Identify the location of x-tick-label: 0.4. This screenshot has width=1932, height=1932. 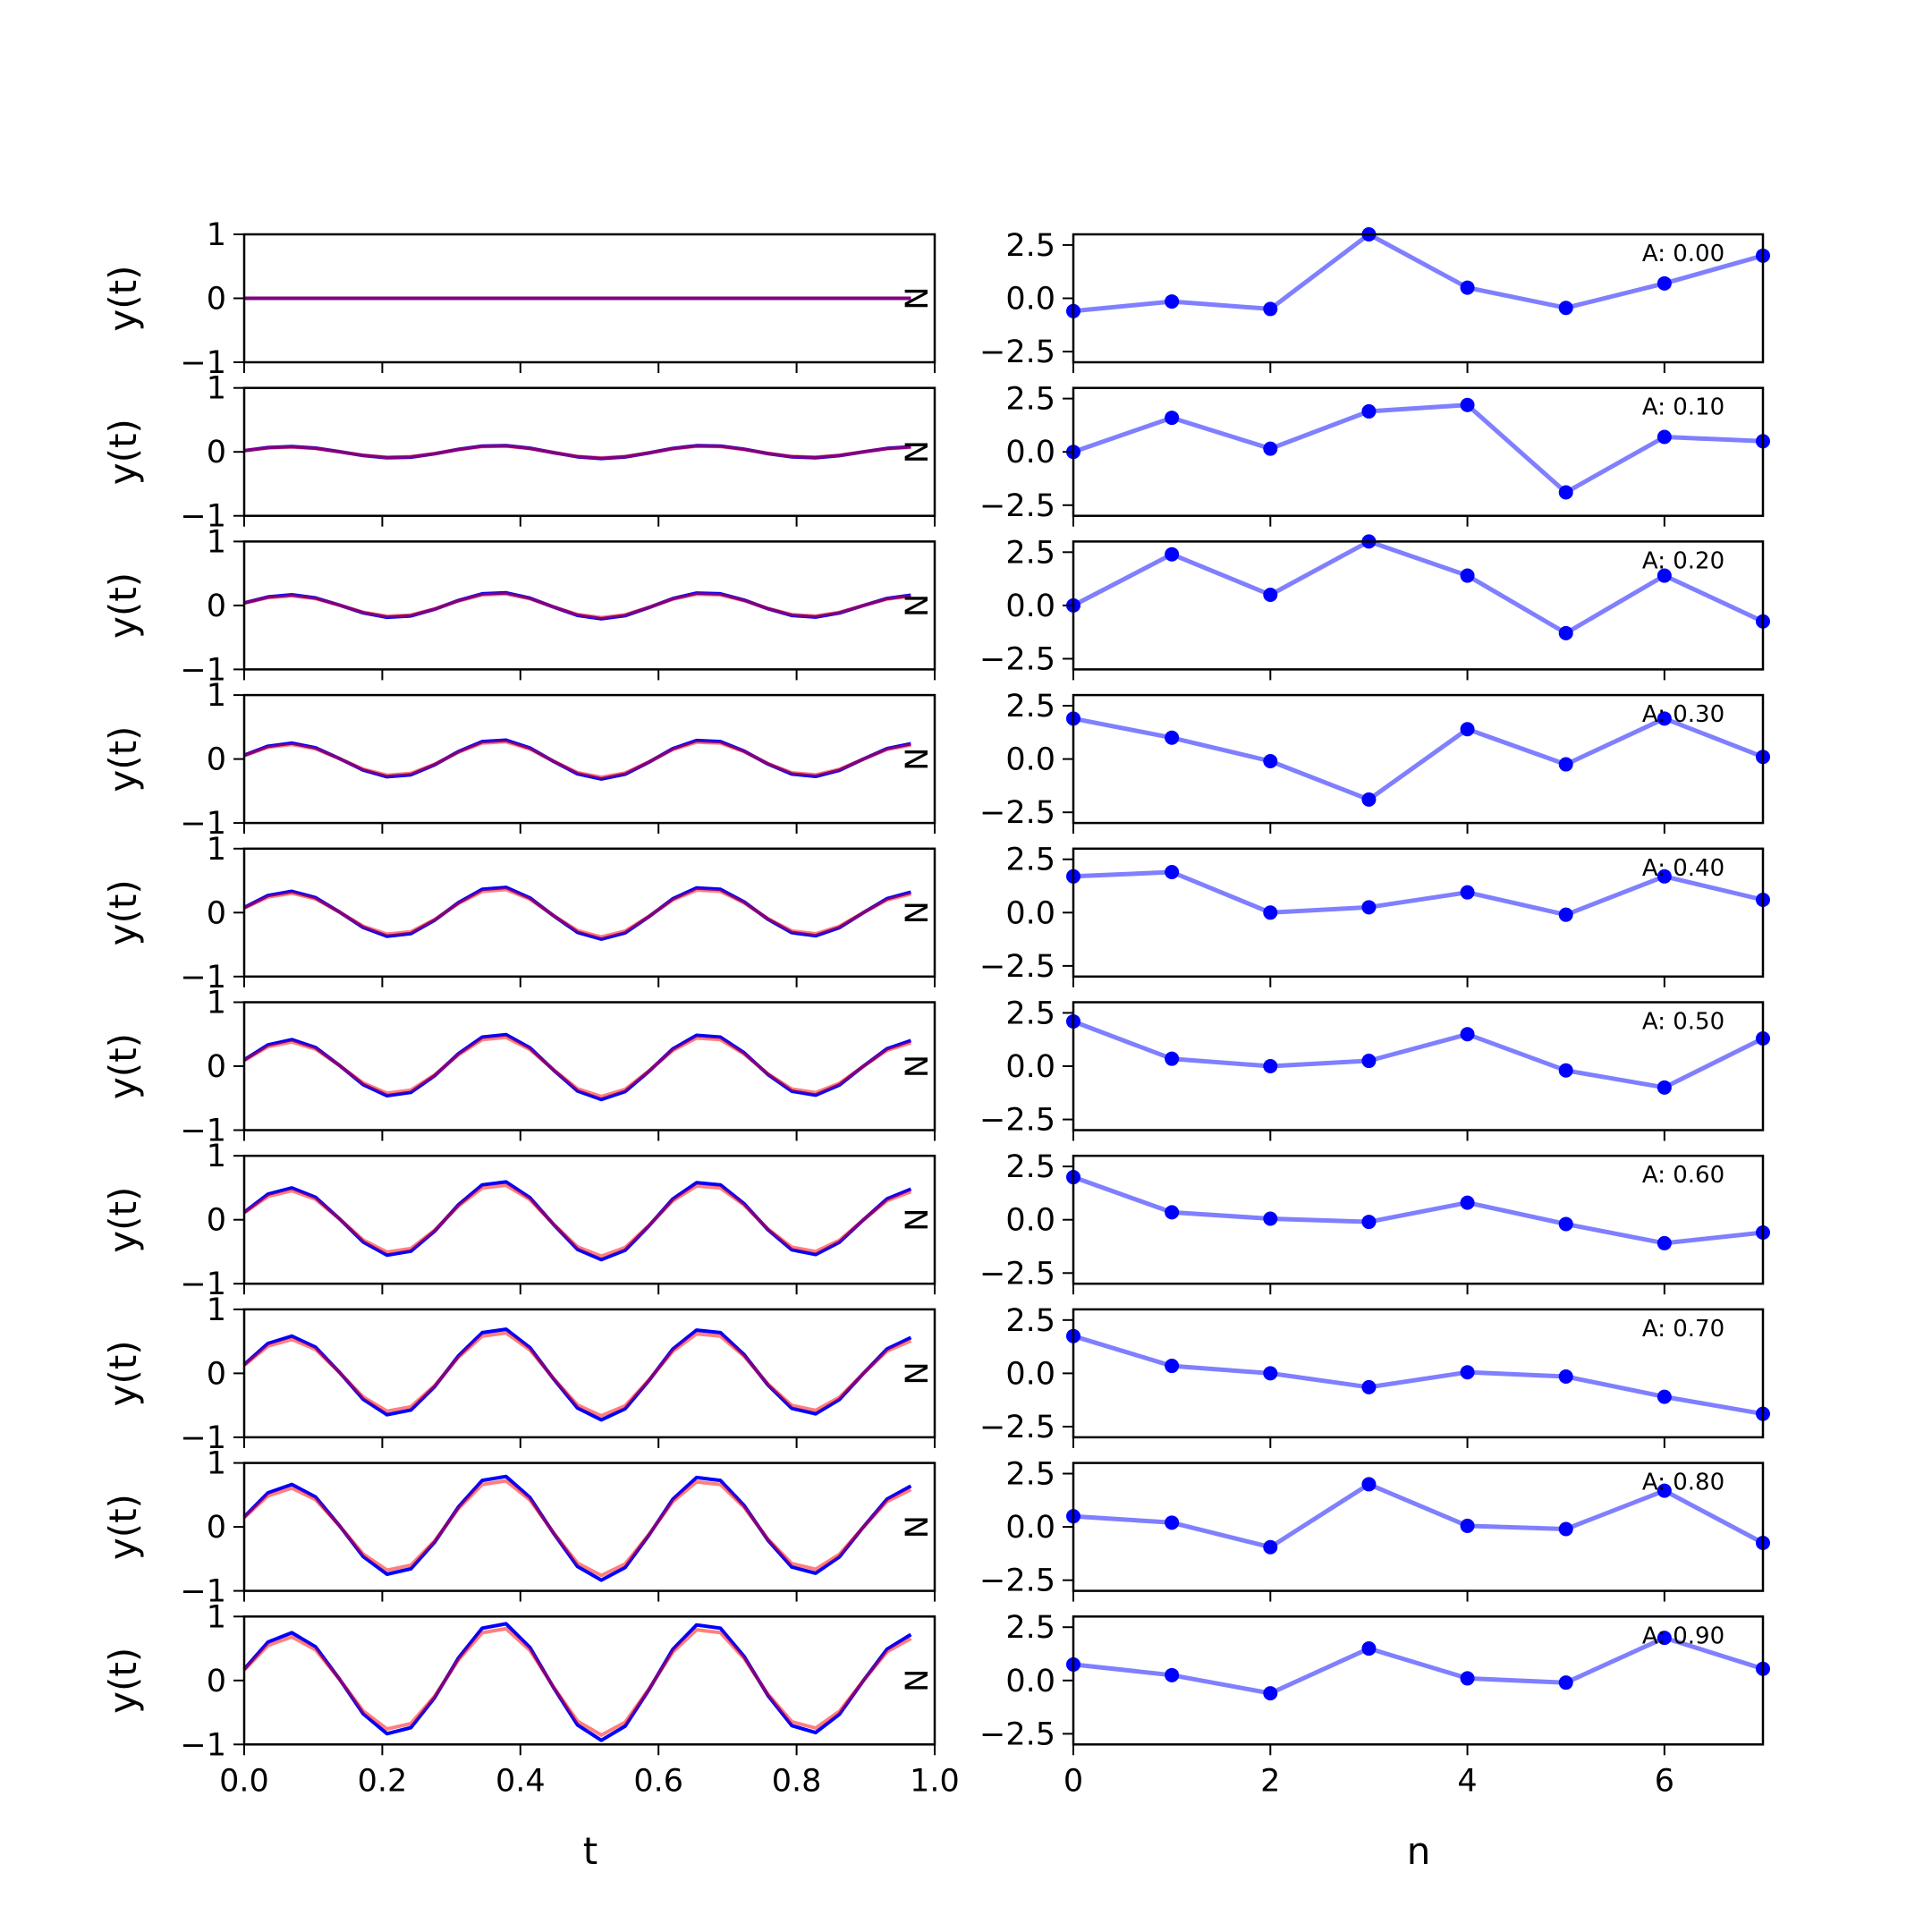
(521, 1781).